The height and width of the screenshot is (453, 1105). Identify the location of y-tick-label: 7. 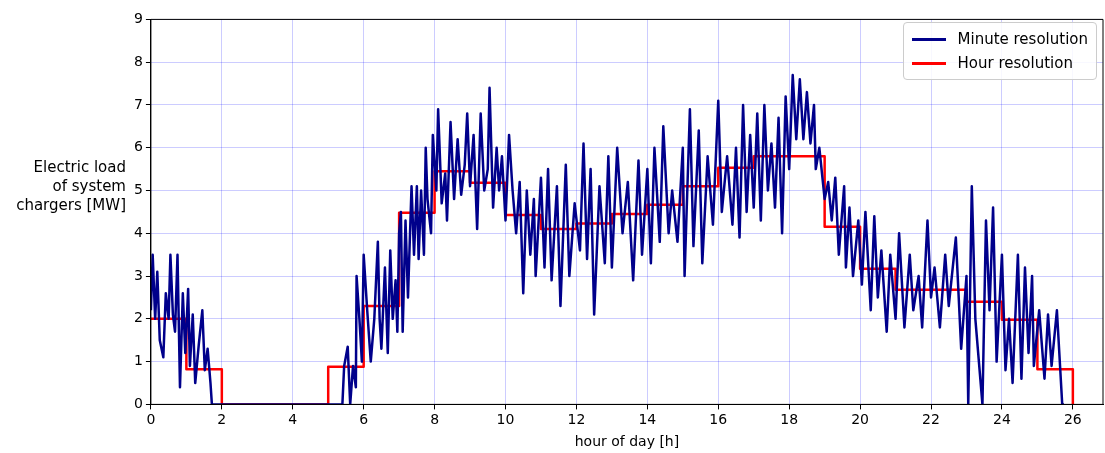
(138, 103).